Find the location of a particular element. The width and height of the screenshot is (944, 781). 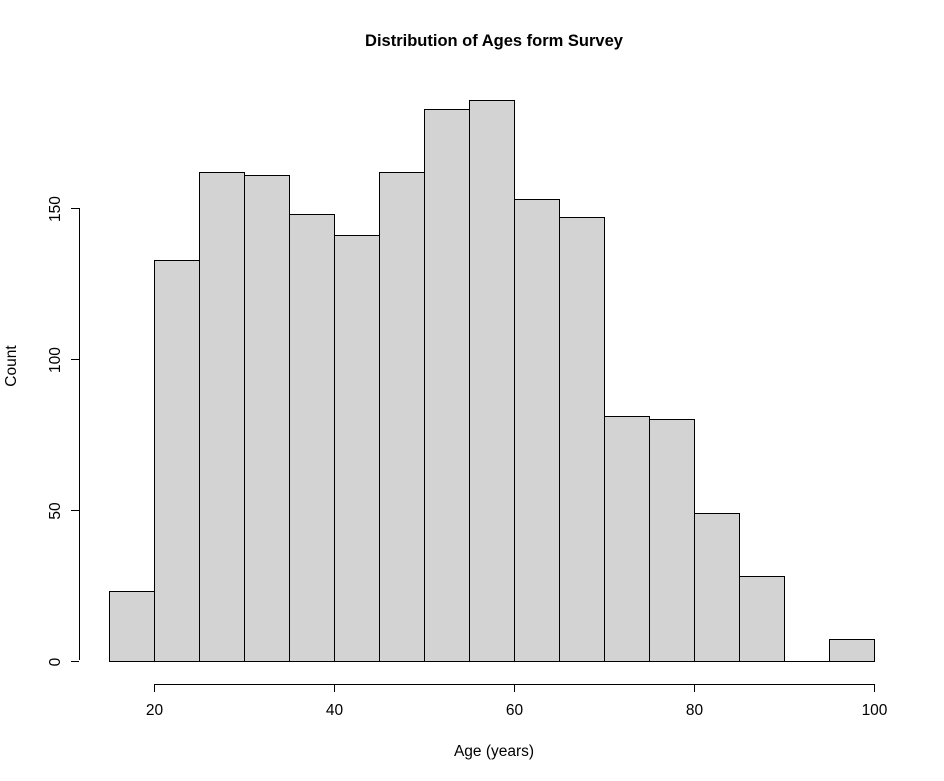

y-tick-label: 50 is located at coordinates (55, 510).